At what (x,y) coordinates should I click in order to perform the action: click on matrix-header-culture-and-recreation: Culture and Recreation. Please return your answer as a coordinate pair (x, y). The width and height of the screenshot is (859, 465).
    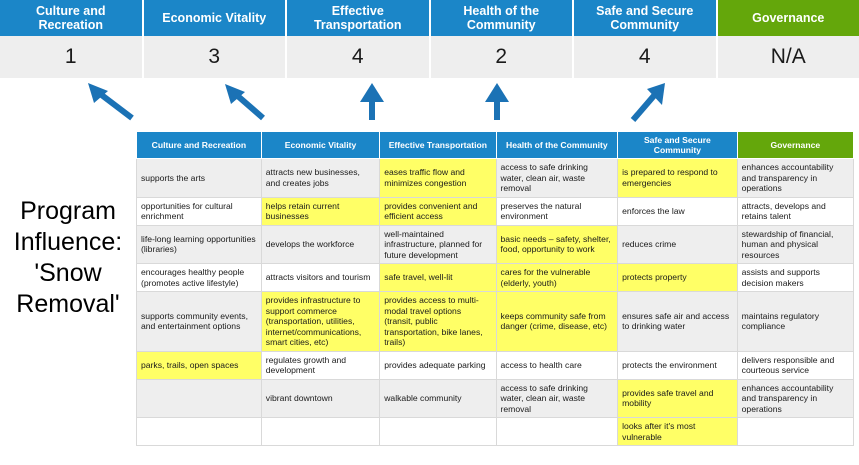
    Looking at the image, I should click on (199, 145).